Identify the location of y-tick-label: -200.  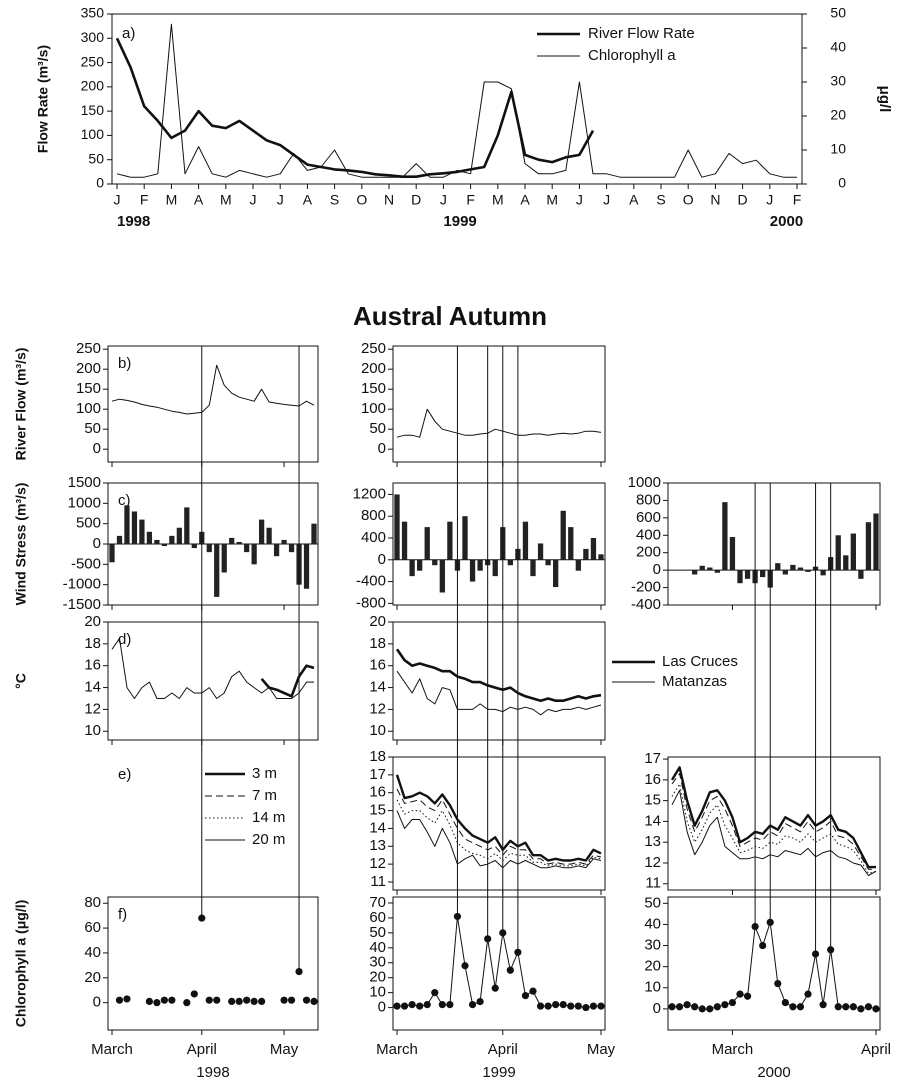
(646, 587).